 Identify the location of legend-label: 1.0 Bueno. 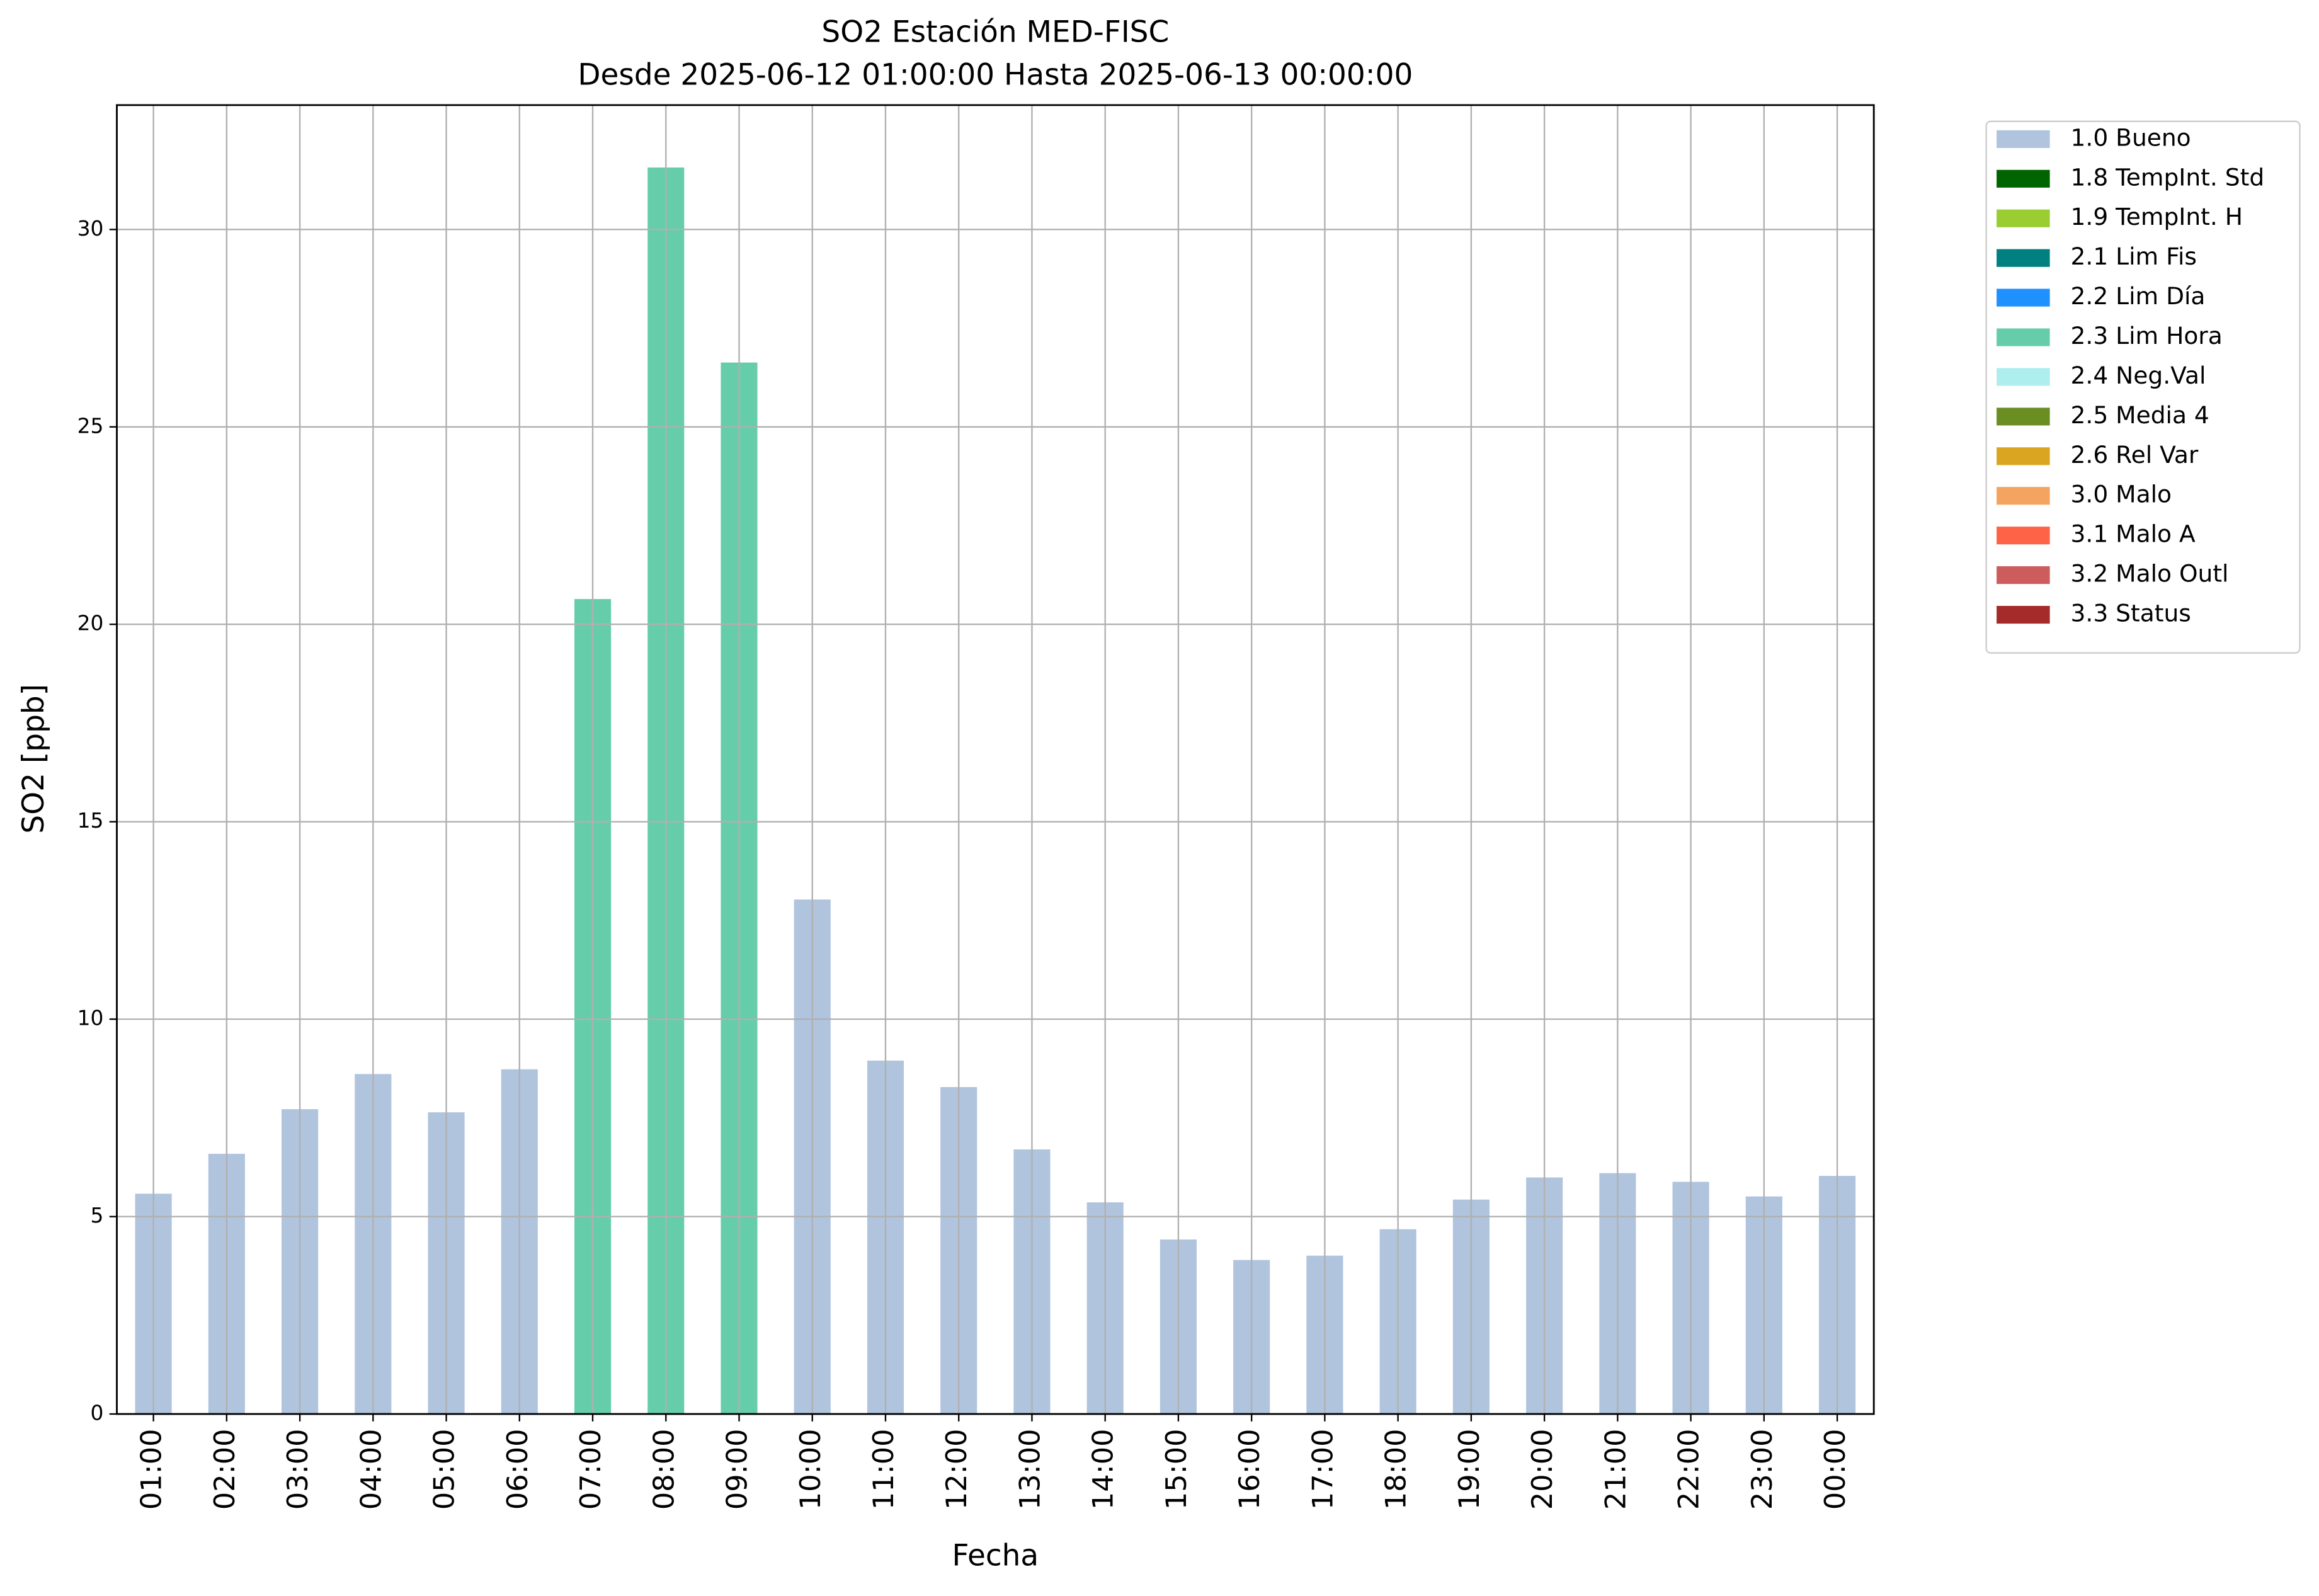
(2131, 137).